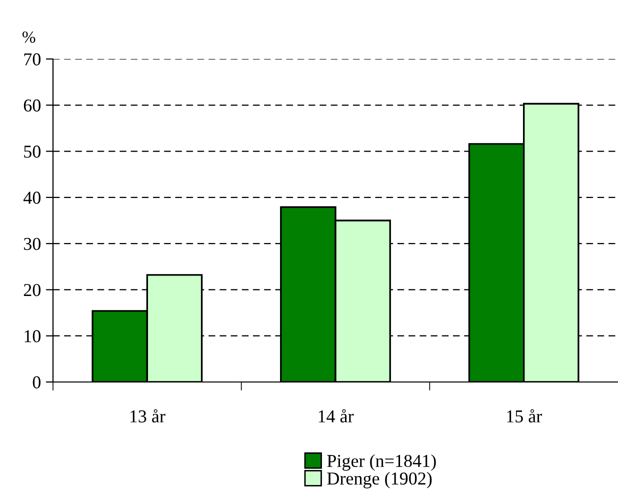  Describe the element at coordinates (379, 480) in the screenshot. I see `legend-label: Drenge (1902)` at that location.